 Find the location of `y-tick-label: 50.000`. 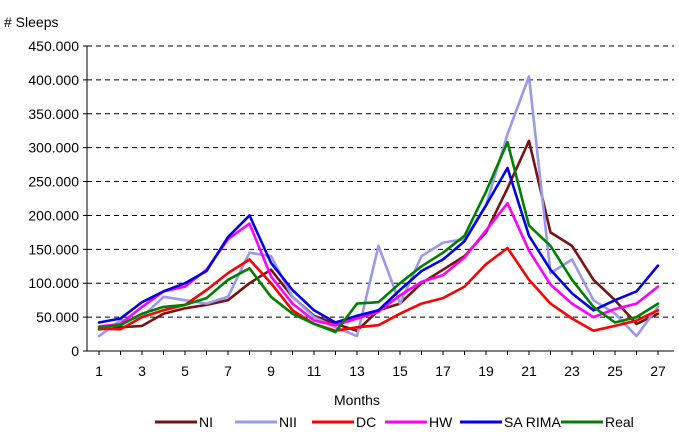

y-tick-label: 50.000 is located at coordinates (57, 317).